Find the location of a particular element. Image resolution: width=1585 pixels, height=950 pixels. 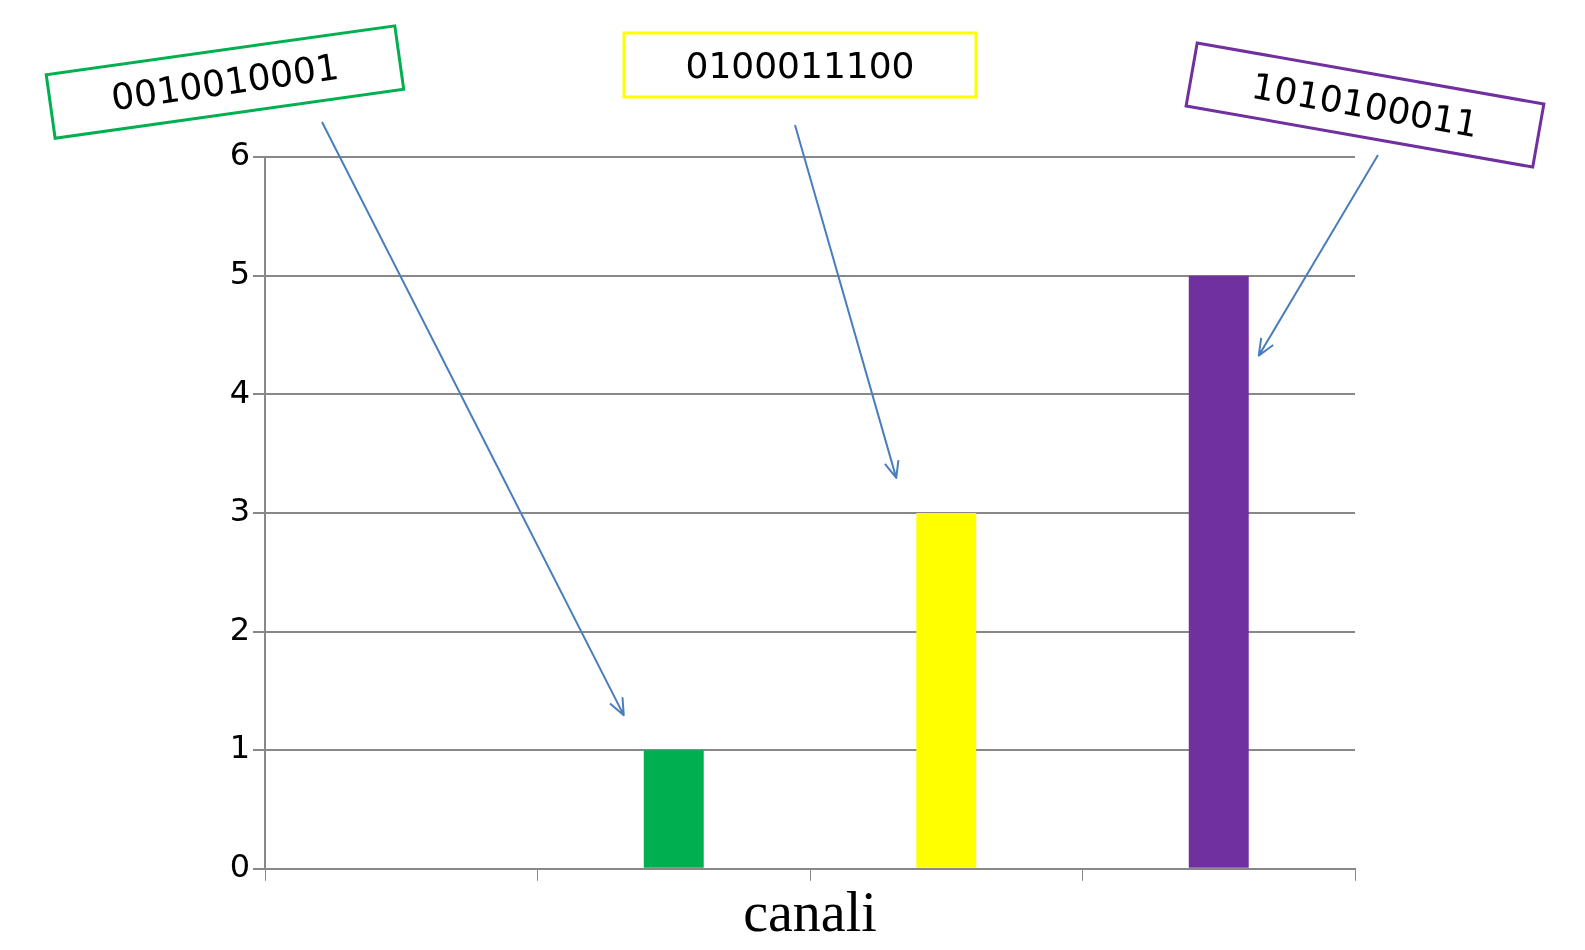

x-axis-title: canali is located at coordinates (810, 912).